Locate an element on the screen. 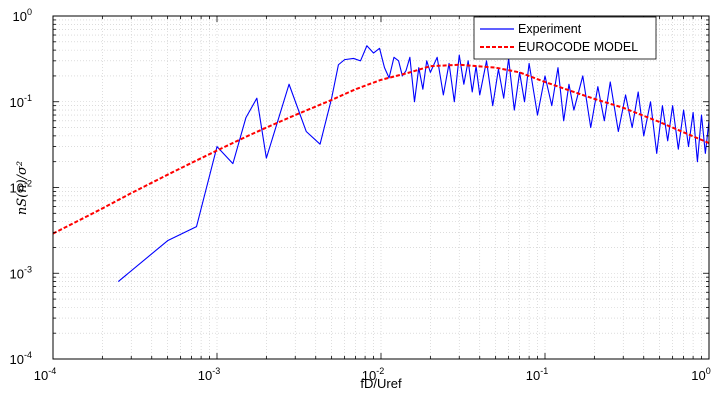  x-tick-label: 10⁻² is located at coordinates (373, 374).